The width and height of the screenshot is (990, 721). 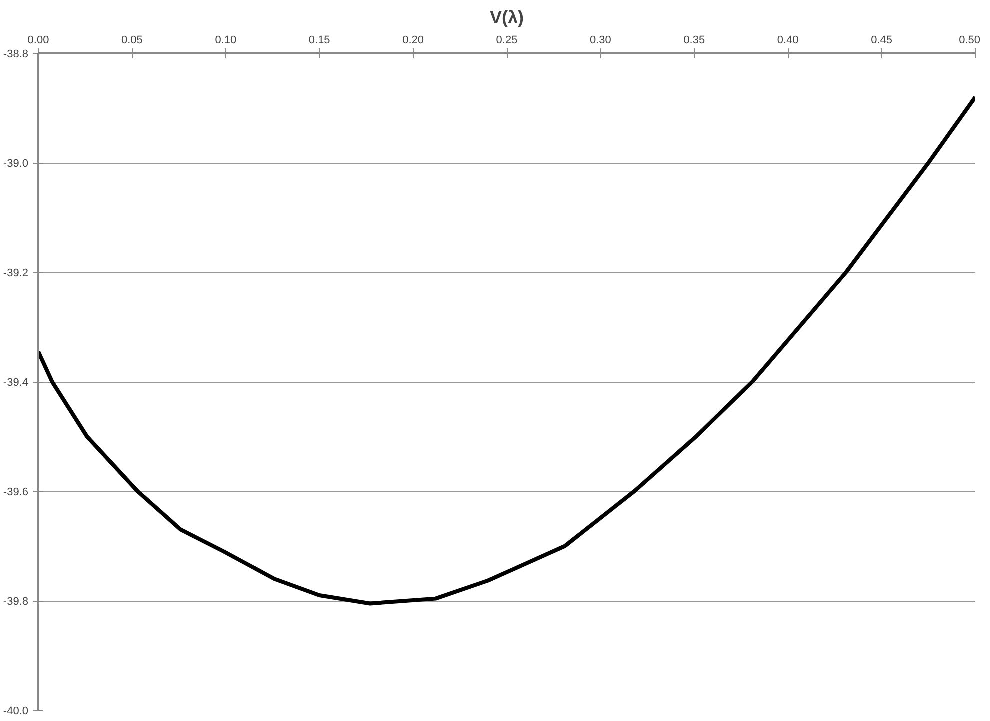 What do you see at coordinates (507, 40) in the screenshot?
I see `x-tick-label: 0.25` at bounding box center [507, 40].